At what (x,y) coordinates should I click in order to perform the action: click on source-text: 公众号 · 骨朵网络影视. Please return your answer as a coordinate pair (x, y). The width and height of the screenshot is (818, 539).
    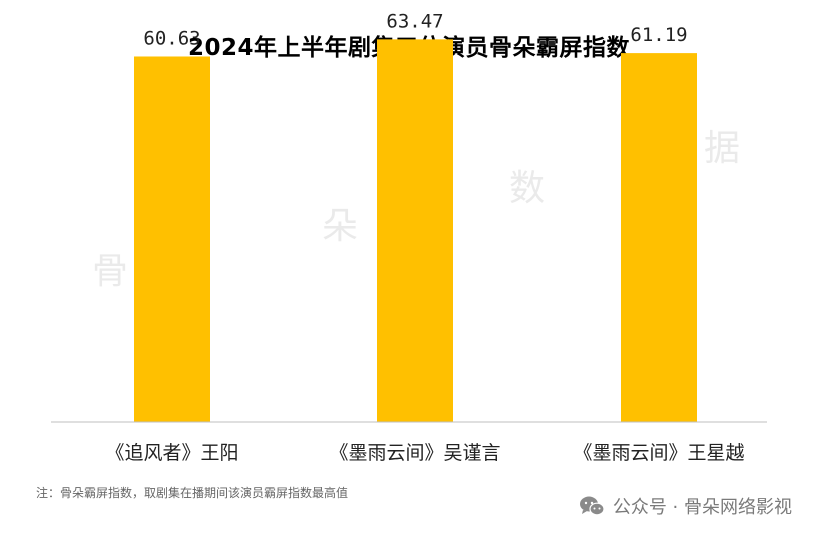
    Looking at the image, I should click on (702, 507).